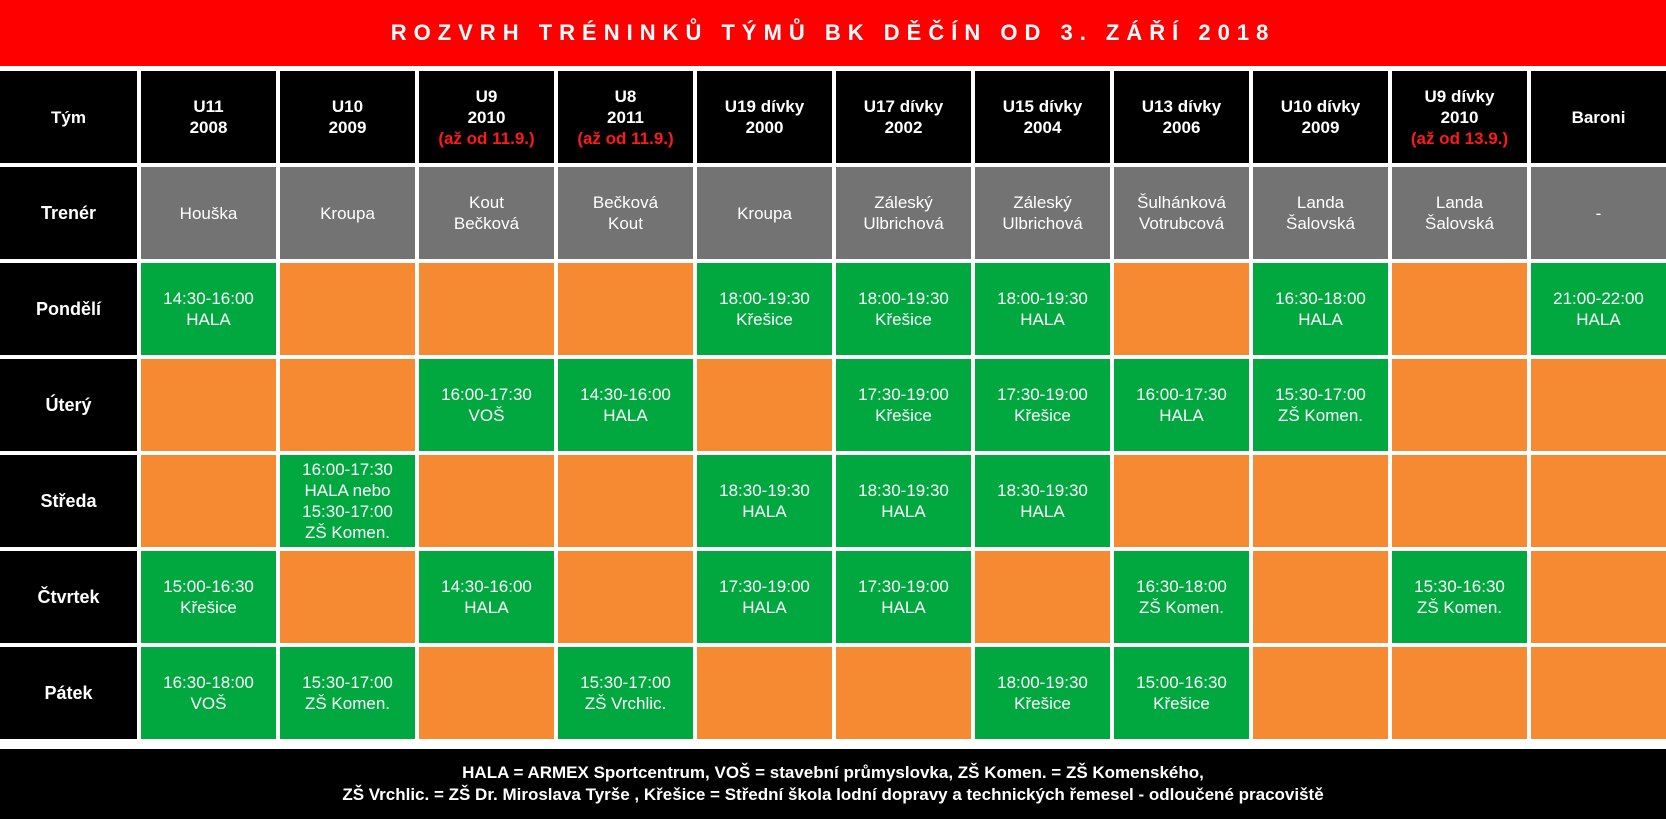 The image size is (1666, 819). I want to click on coach-name: Kroupa, so click(347, 213).